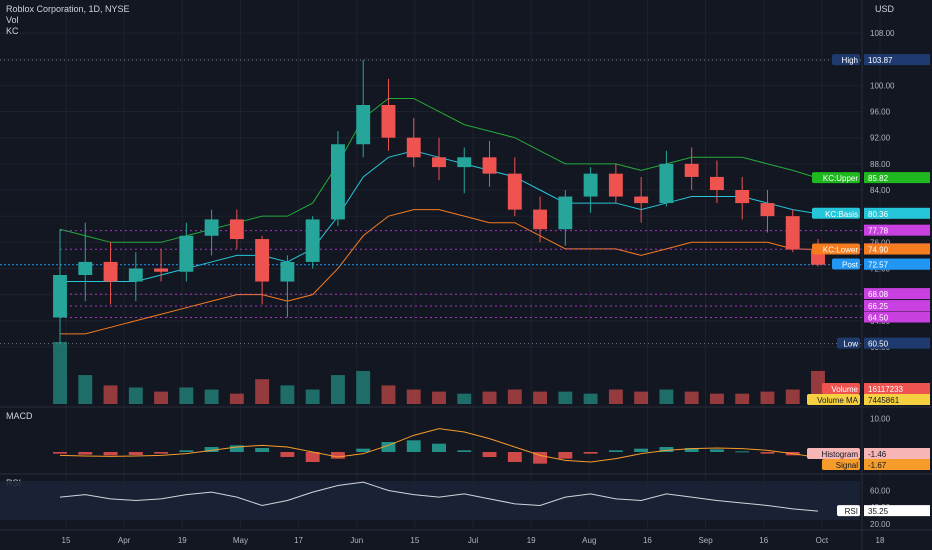  Describe the element at coordinates (531, 540) in the screenshot. I see `time-tick-label: 19` at that location.